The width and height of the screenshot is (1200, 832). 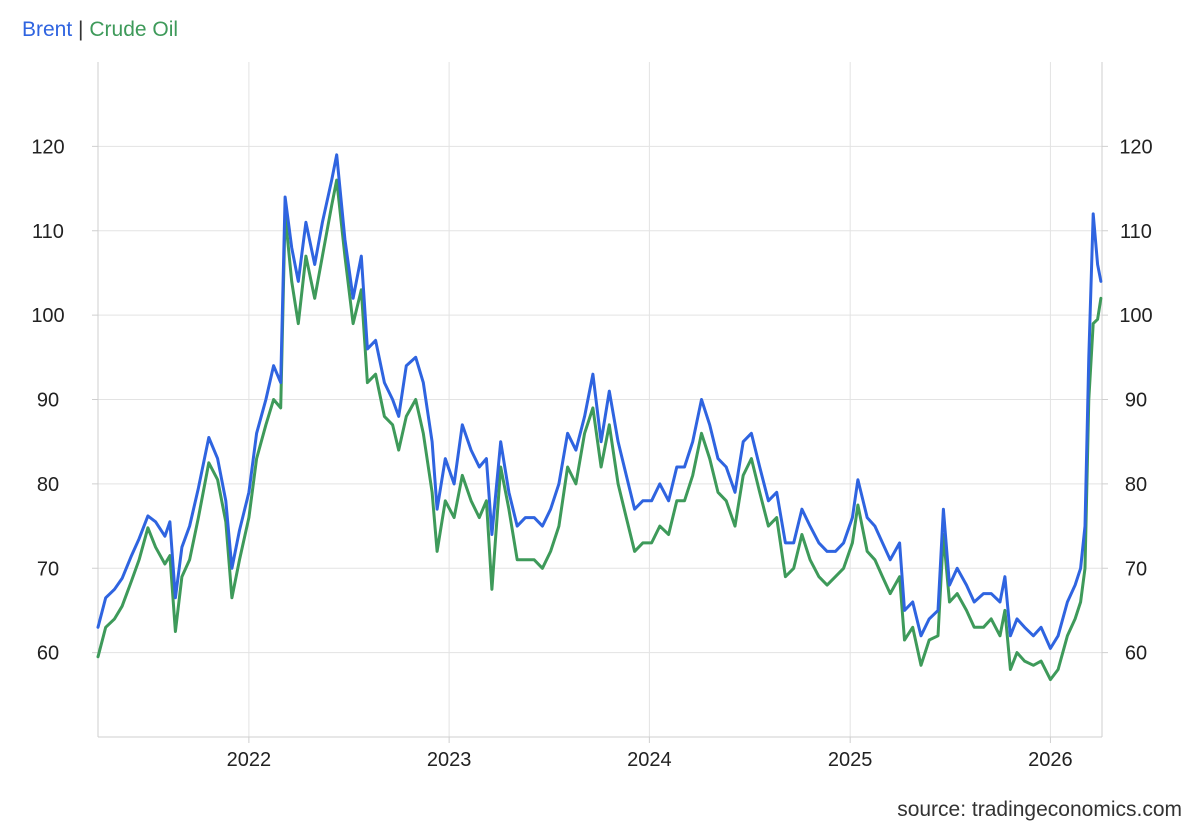 What do you see at coordinates (1039, 809) in the screenshot?
I see `source-credit: source: tradingeconomics.com` at bounding box center [1039, 809].